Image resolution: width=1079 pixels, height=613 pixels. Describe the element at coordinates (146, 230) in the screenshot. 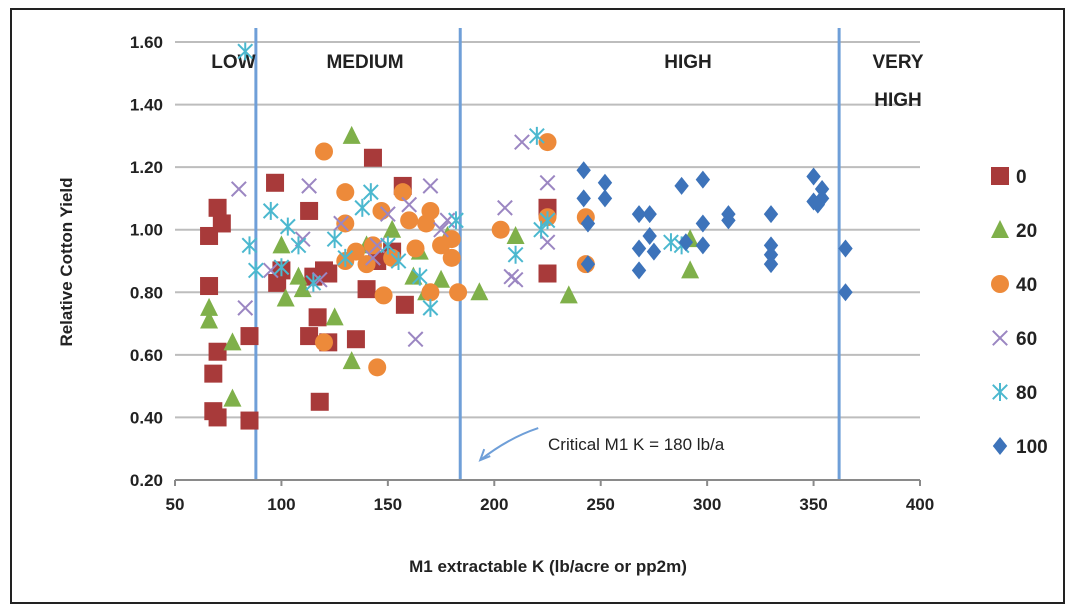

I see `y-tick-label: 1.00` at that location.